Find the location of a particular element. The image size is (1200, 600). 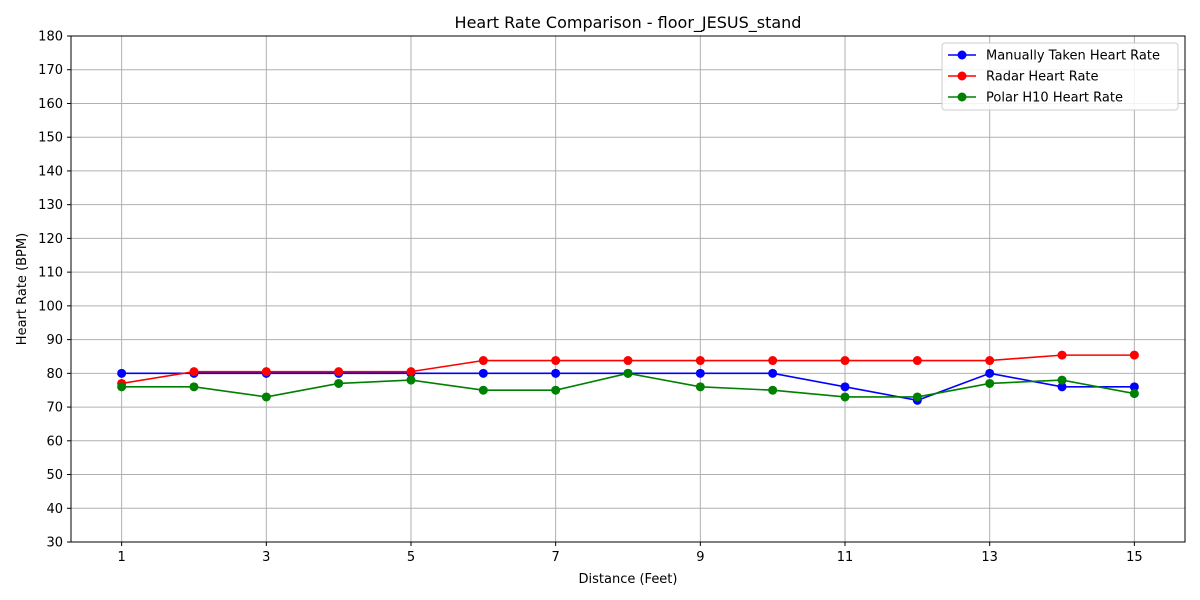

y-tick-label: 150 is located at coordinates (50, 138).